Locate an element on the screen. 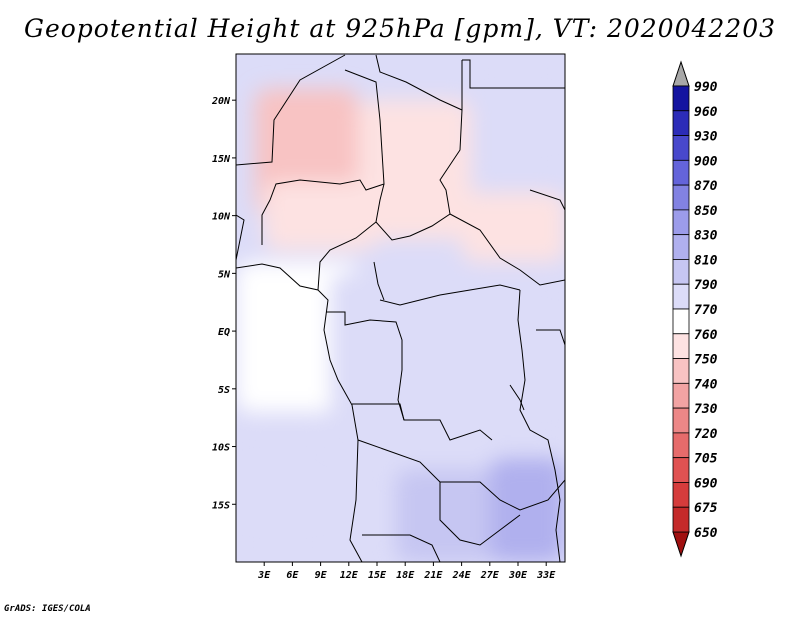 The width and height of the screenshot is (800, 618). colorbar-label: 960 is located at coordinates (706, 112).